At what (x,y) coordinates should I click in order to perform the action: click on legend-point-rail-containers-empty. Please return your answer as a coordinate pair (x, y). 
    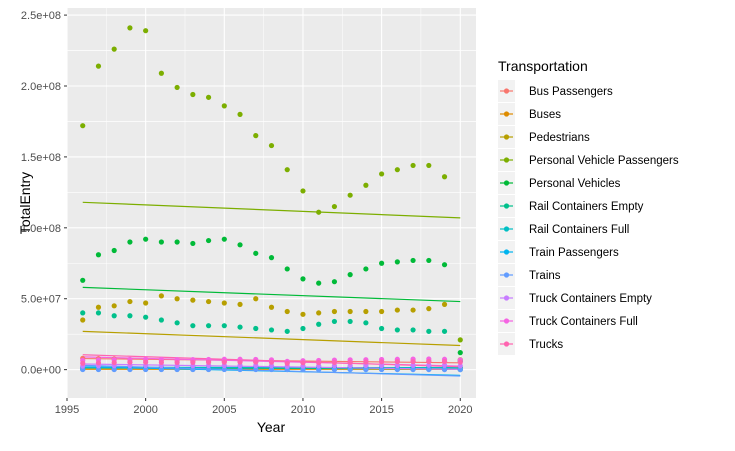
    Looking at the image, I should click on (506, 205).